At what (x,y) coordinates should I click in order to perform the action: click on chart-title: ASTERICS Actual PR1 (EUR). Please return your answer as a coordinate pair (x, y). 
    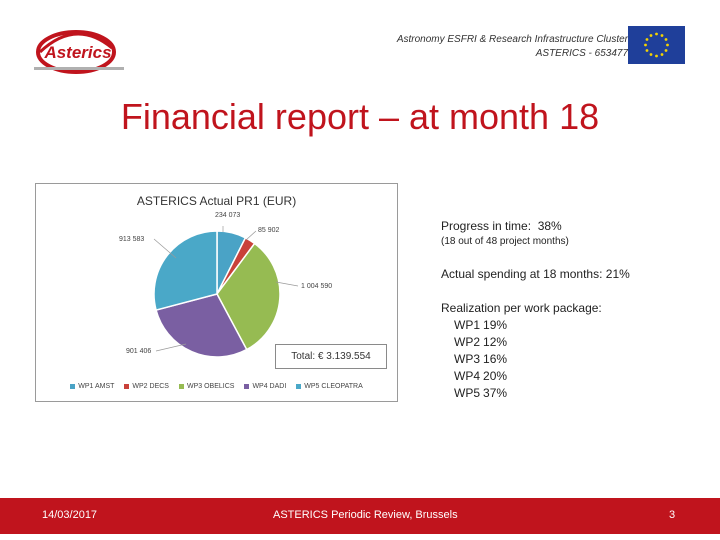
    Looking at the image, I should click on (216, 201).